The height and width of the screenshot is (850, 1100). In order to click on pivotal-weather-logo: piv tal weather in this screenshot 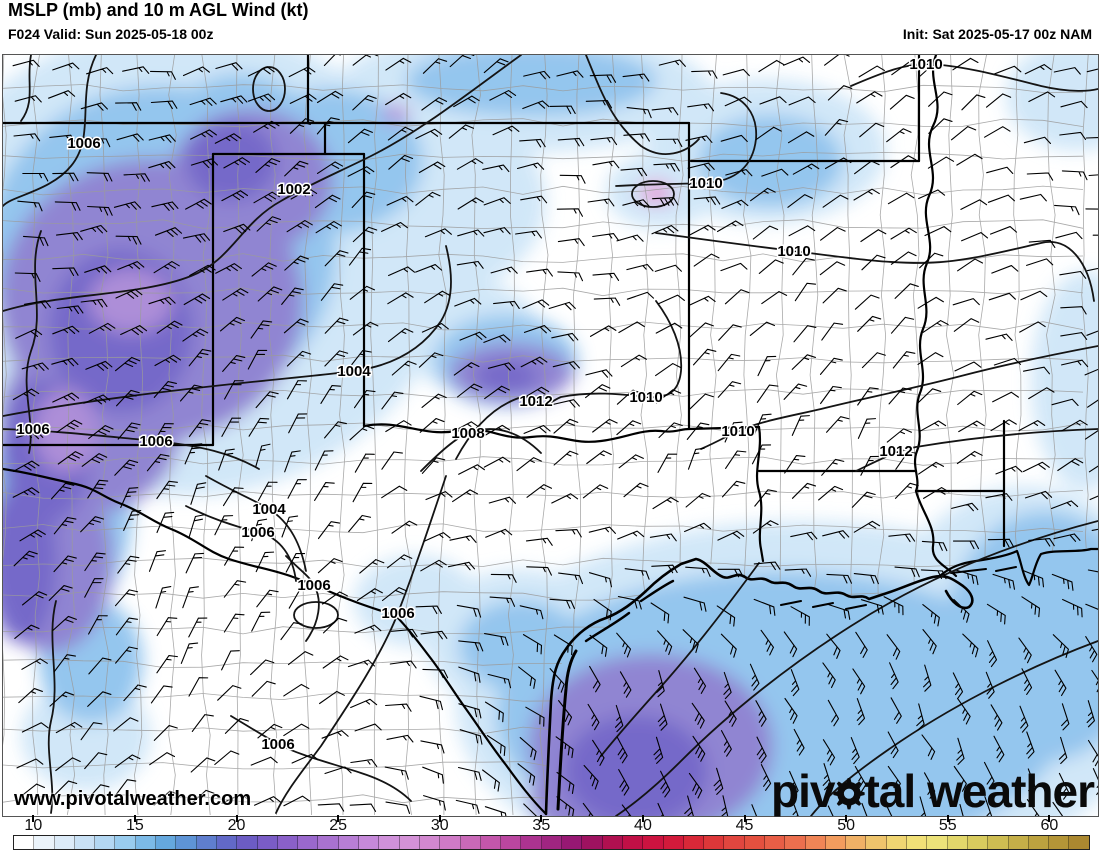, I will do `click(932, 791)`.